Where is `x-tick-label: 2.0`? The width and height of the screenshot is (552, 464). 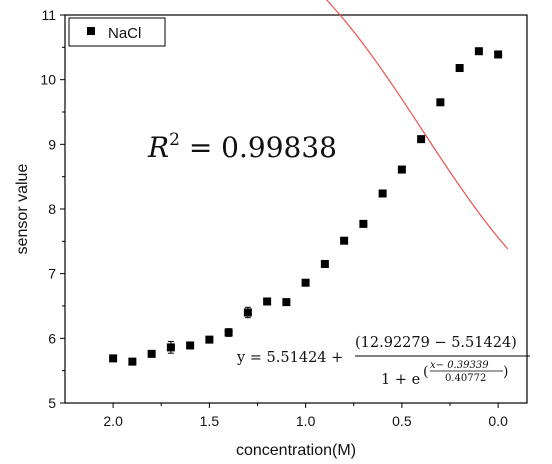 x-tick-label: 2.0 is located at coordinates (113, 421).